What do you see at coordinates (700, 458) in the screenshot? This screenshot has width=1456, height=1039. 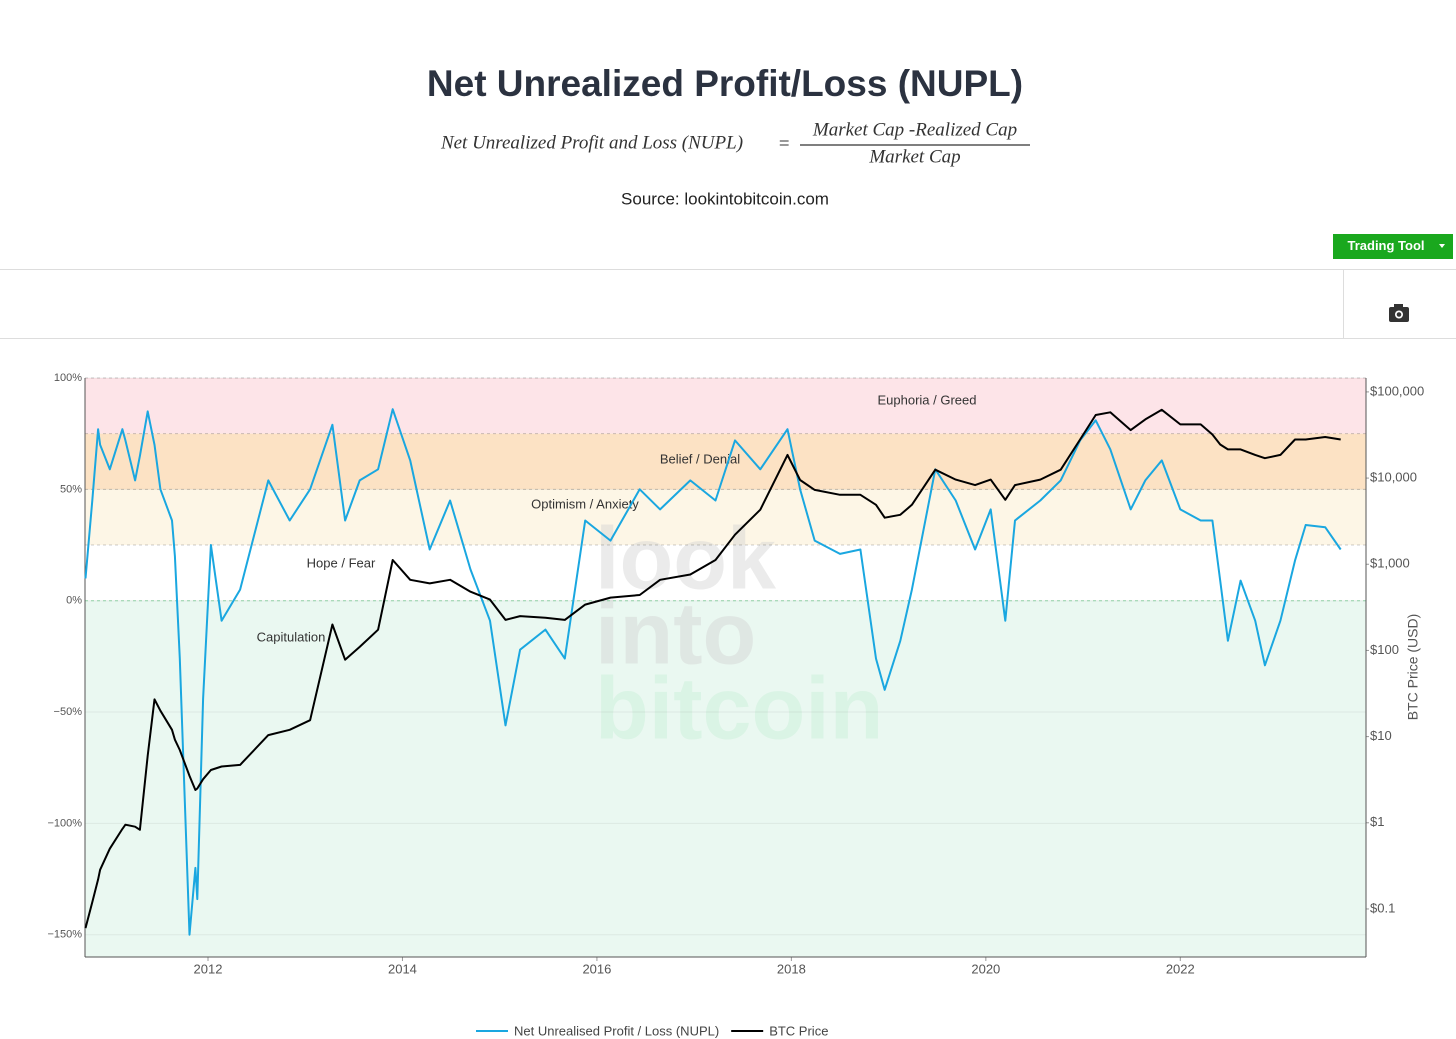 I see `zone-label: Belief / Denial` at bounding box center [700, 458].